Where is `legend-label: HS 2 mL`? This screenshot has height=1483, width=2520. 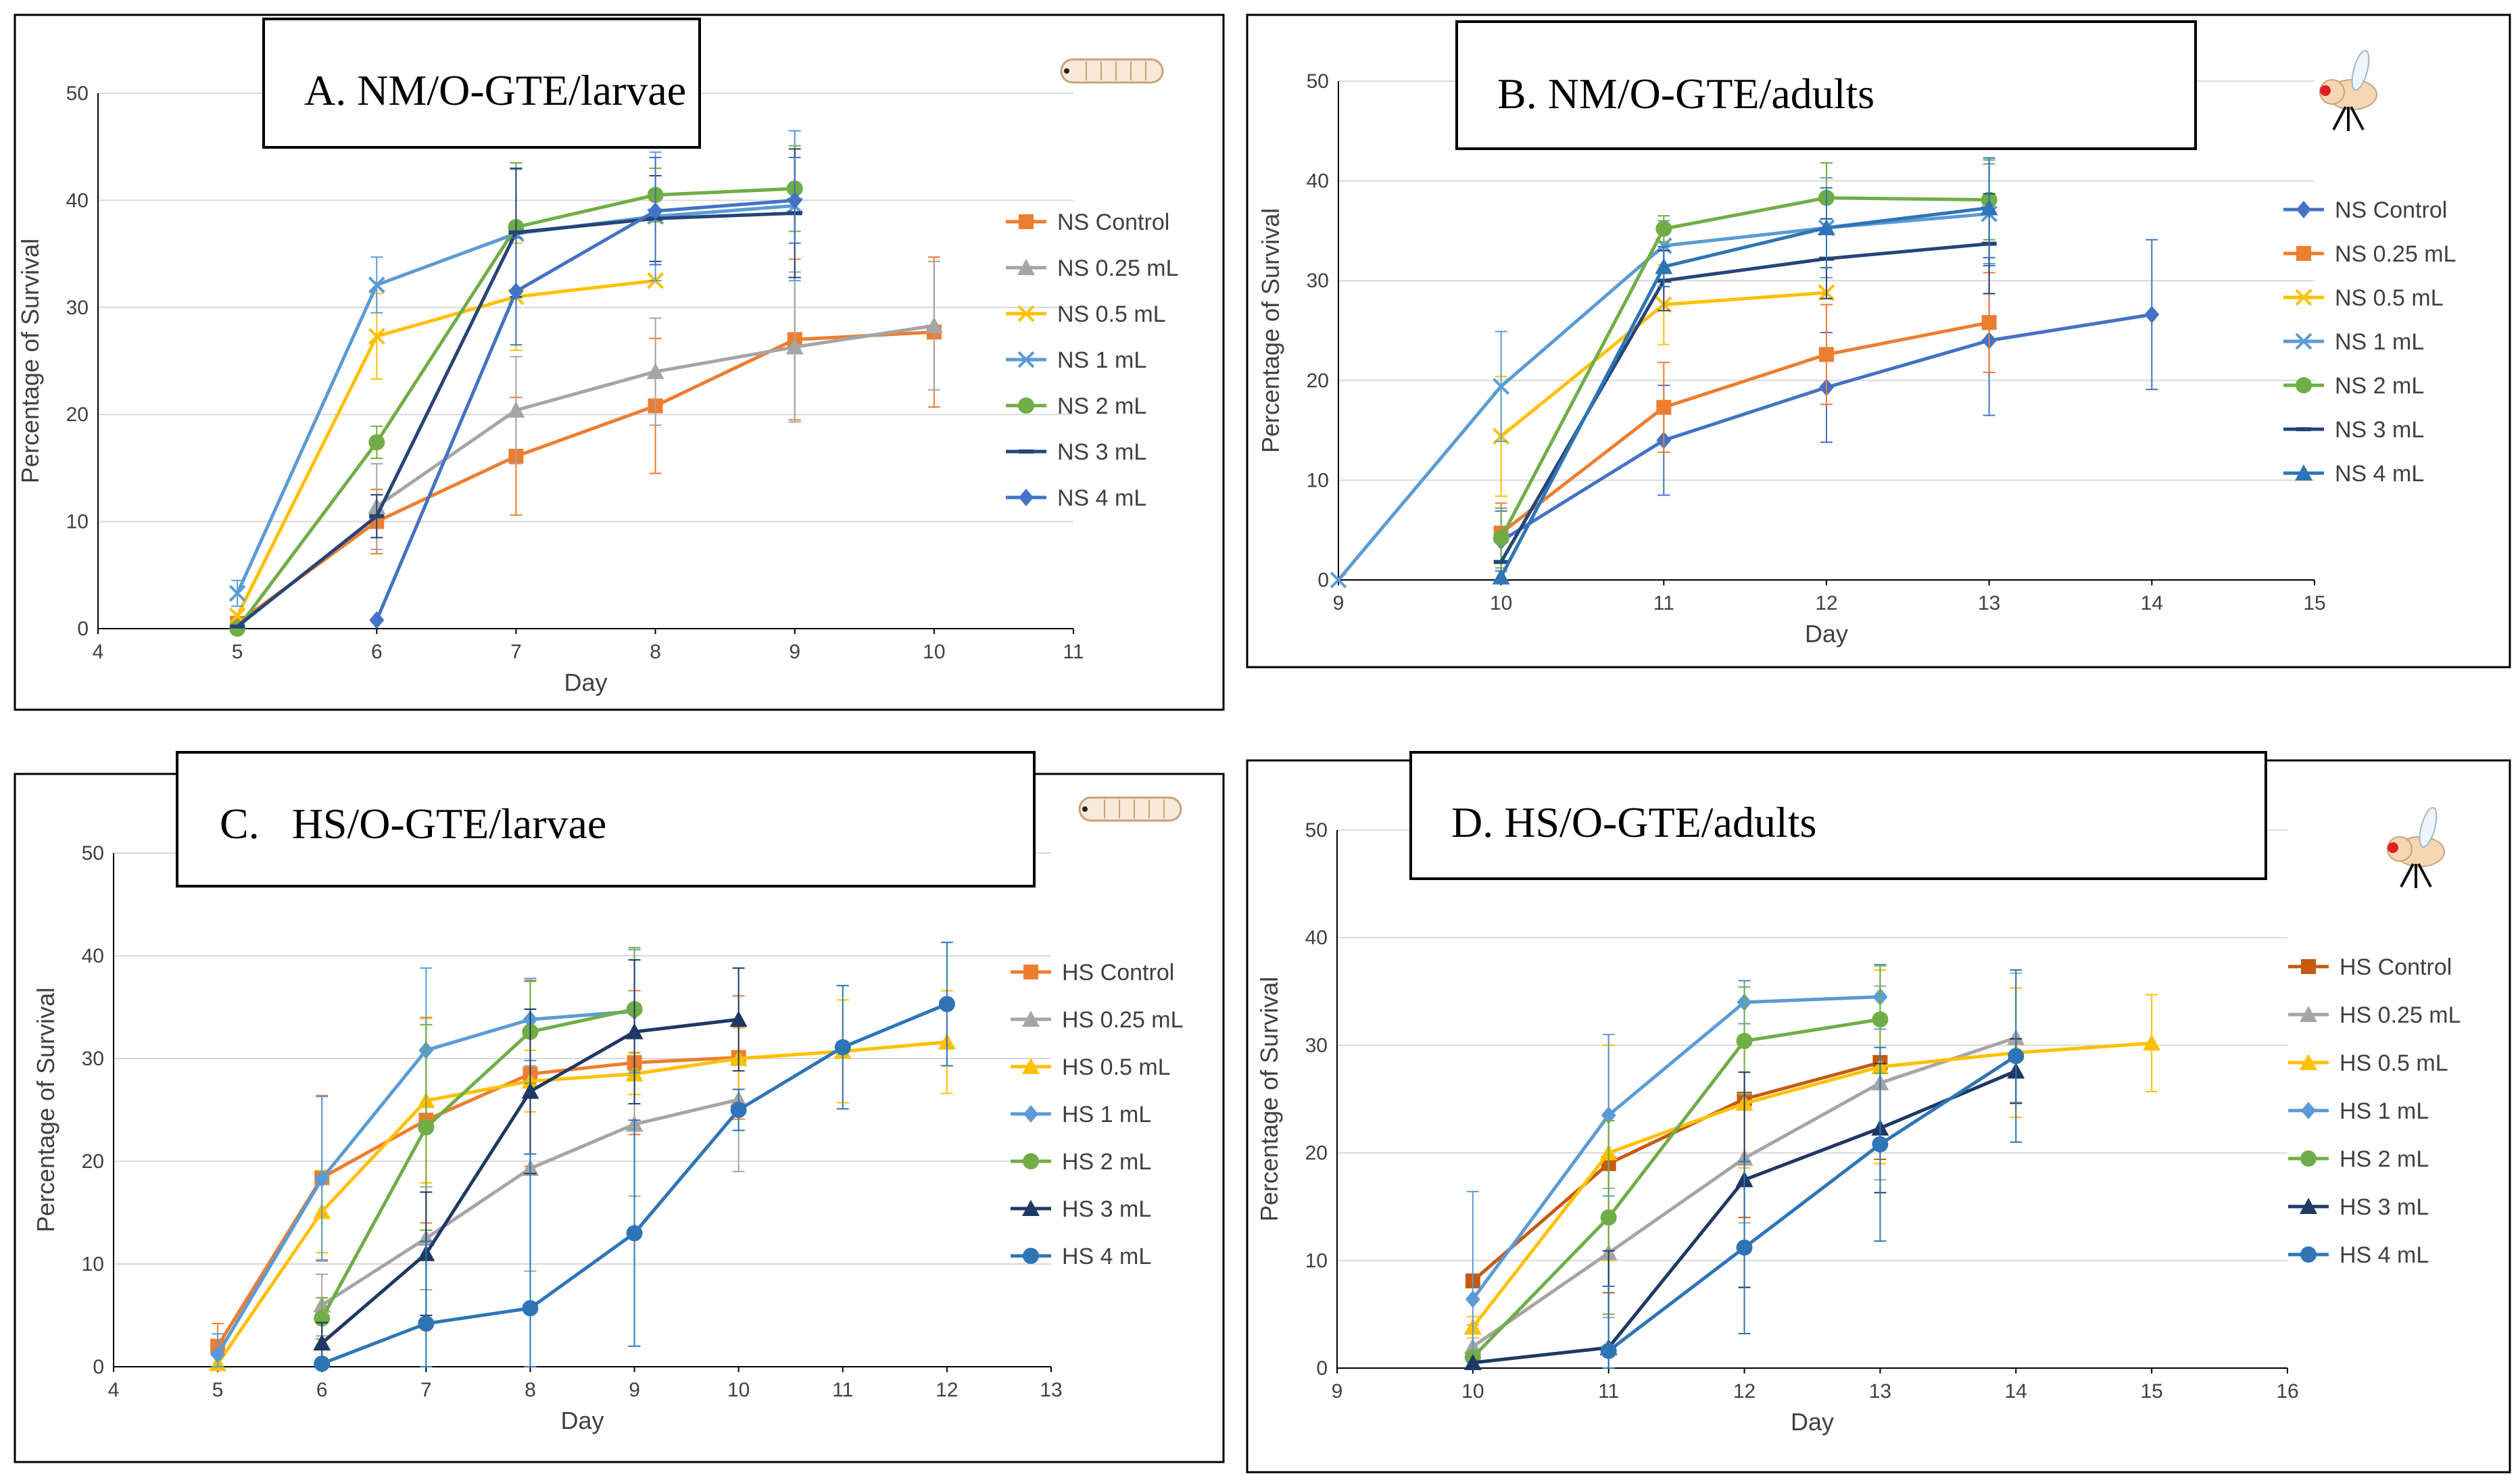 legend-label: HS 2 mL is located at coordinates (2384, 1159).